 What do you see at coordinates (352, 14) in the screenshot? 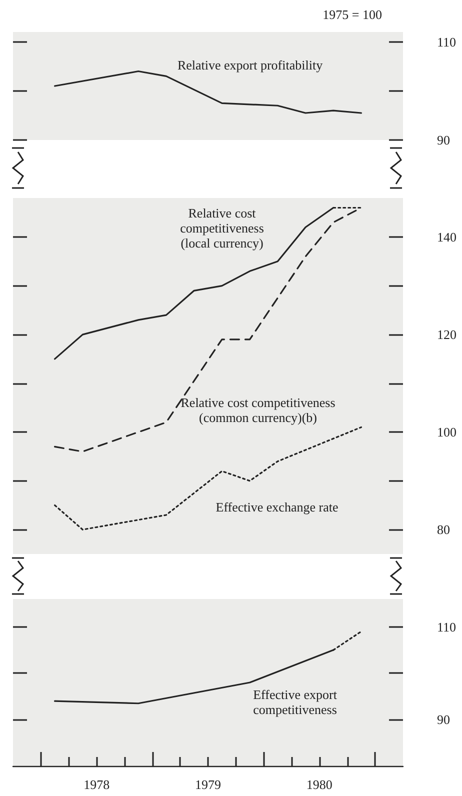
I see `text: 1975 = 100` at bounding box center [352, 14].